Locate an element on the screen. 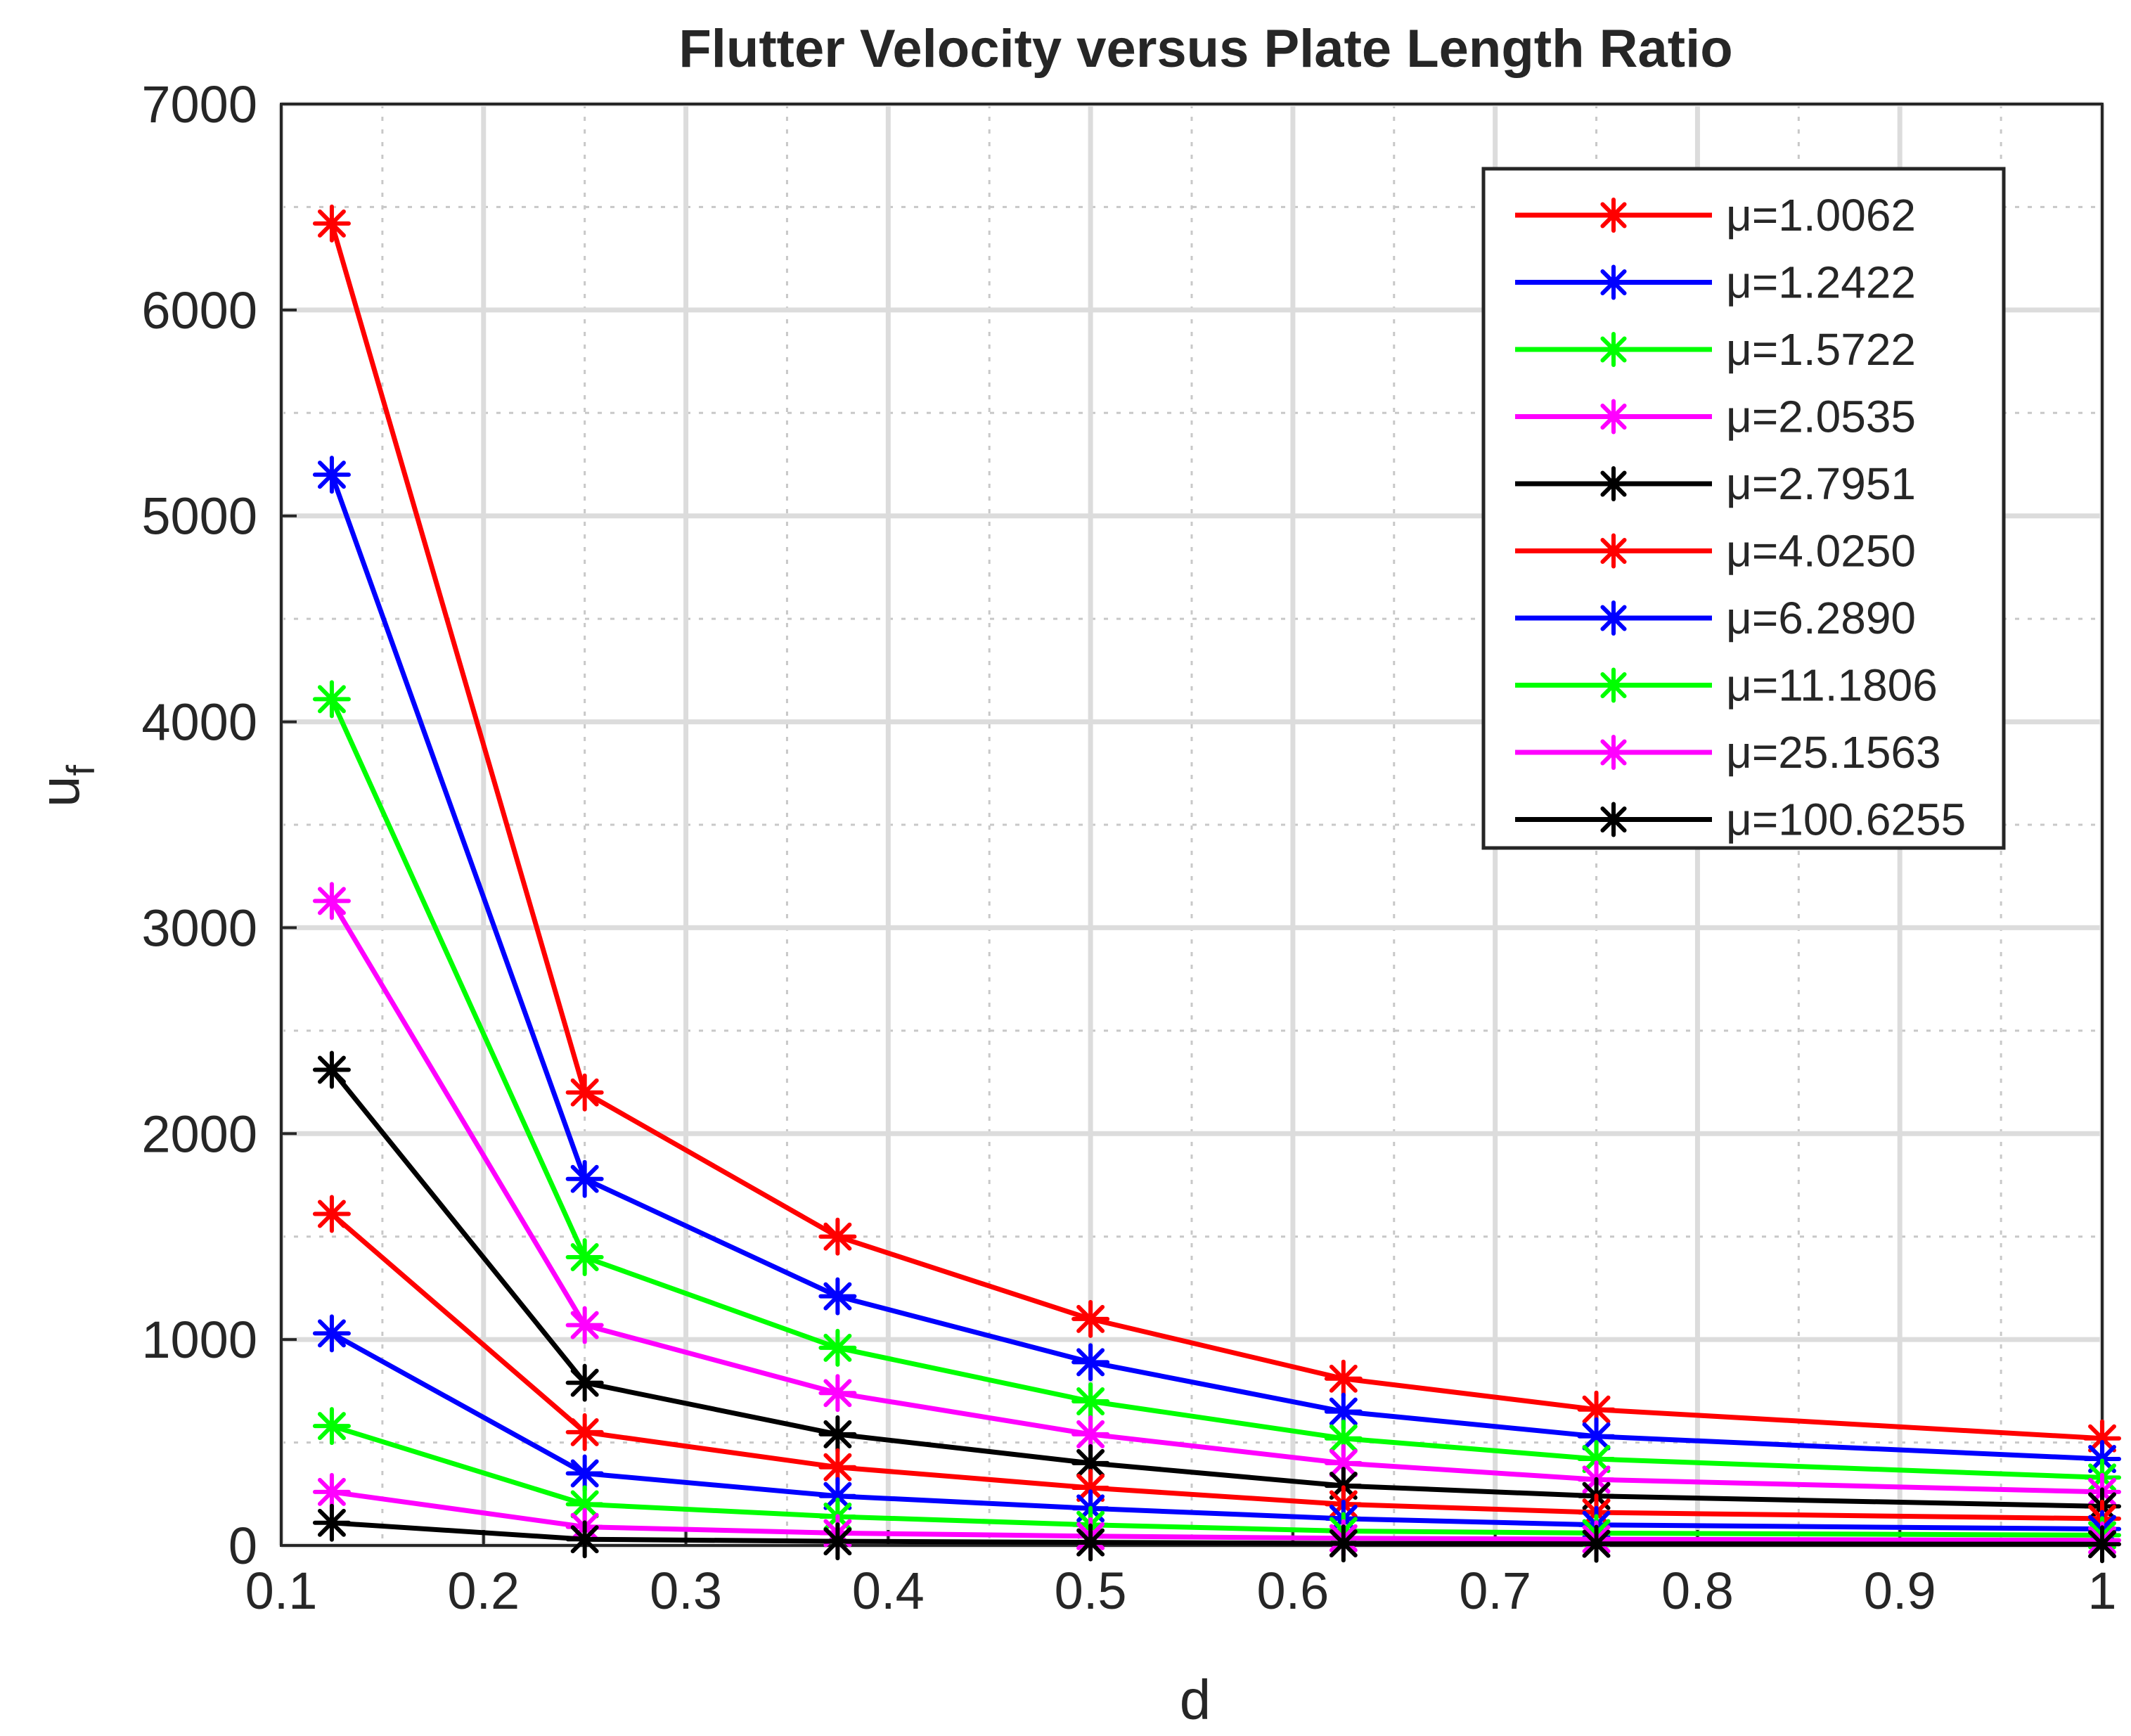 The height and width of the screenshot is (1736, 2131). series-mu-100.6255 is located at coordinates (1216, 1533).